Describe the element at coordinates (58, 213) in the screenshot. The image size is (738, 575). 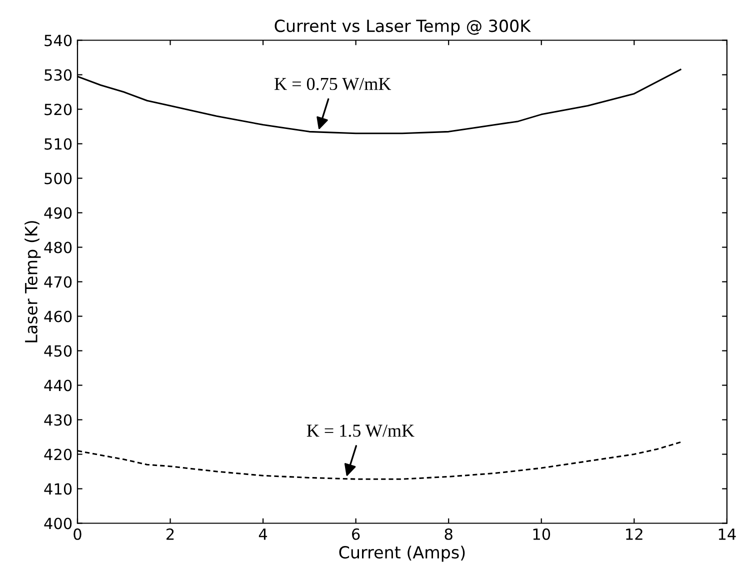
I see `y-tick-label: 490` at that location.